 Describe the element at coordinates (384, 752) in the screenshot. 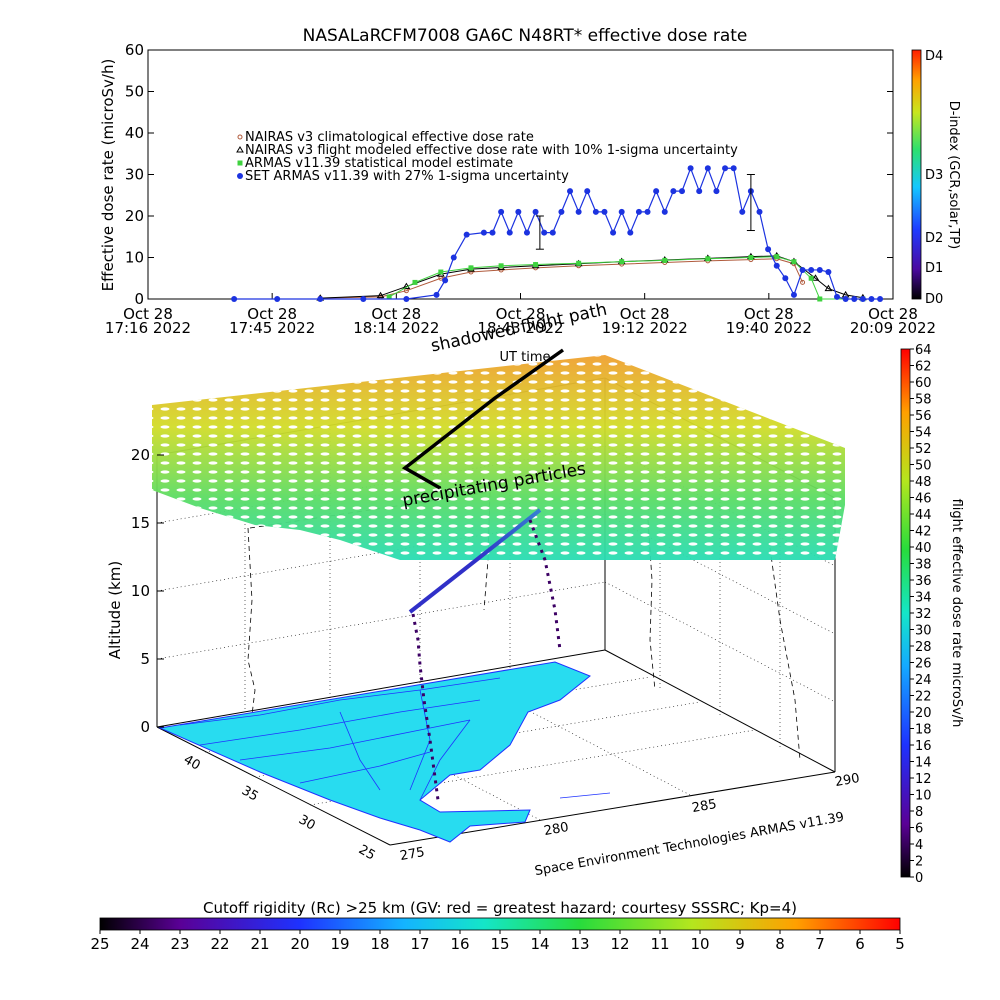

I see `floor-map` at that location.